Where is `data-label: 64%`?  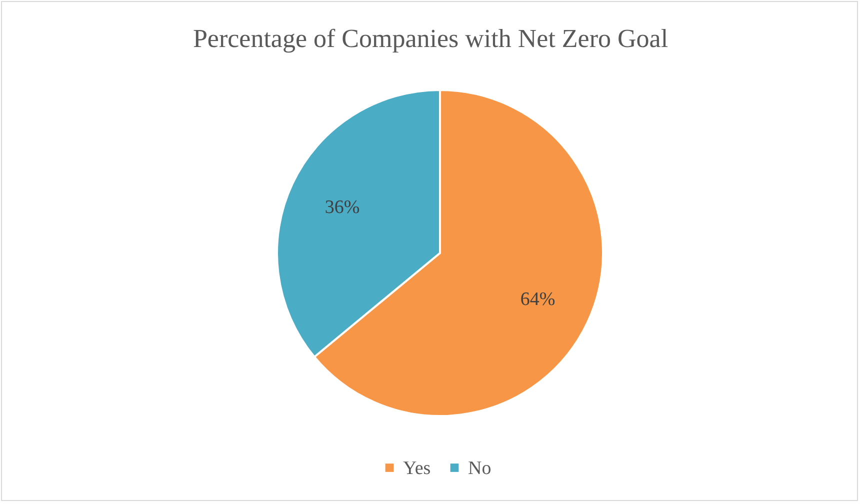
data-label: 64% is located at coordinates (538, 299).